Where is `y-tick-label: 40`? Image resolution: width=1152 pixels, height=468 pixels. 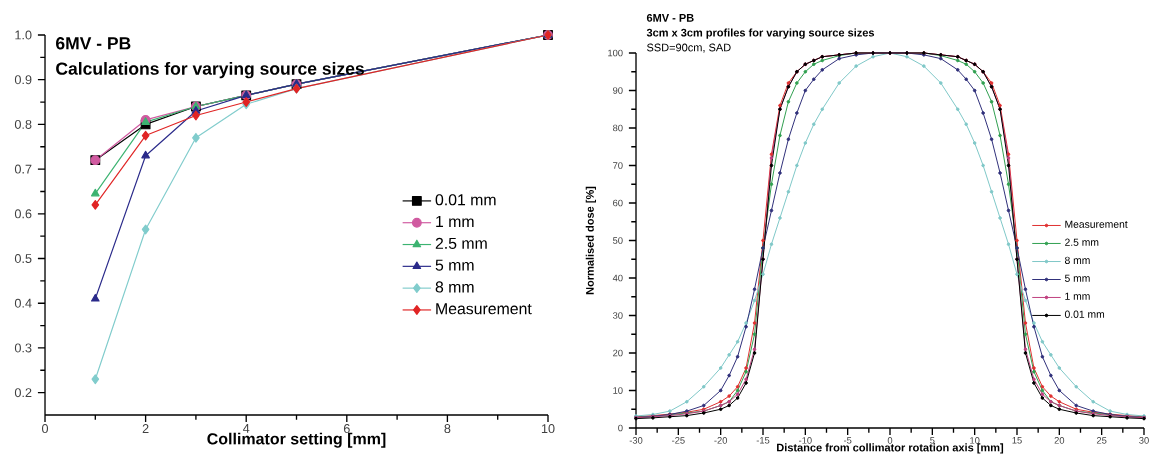
y-tick-label: 40 is located at coordinates (617, 278).